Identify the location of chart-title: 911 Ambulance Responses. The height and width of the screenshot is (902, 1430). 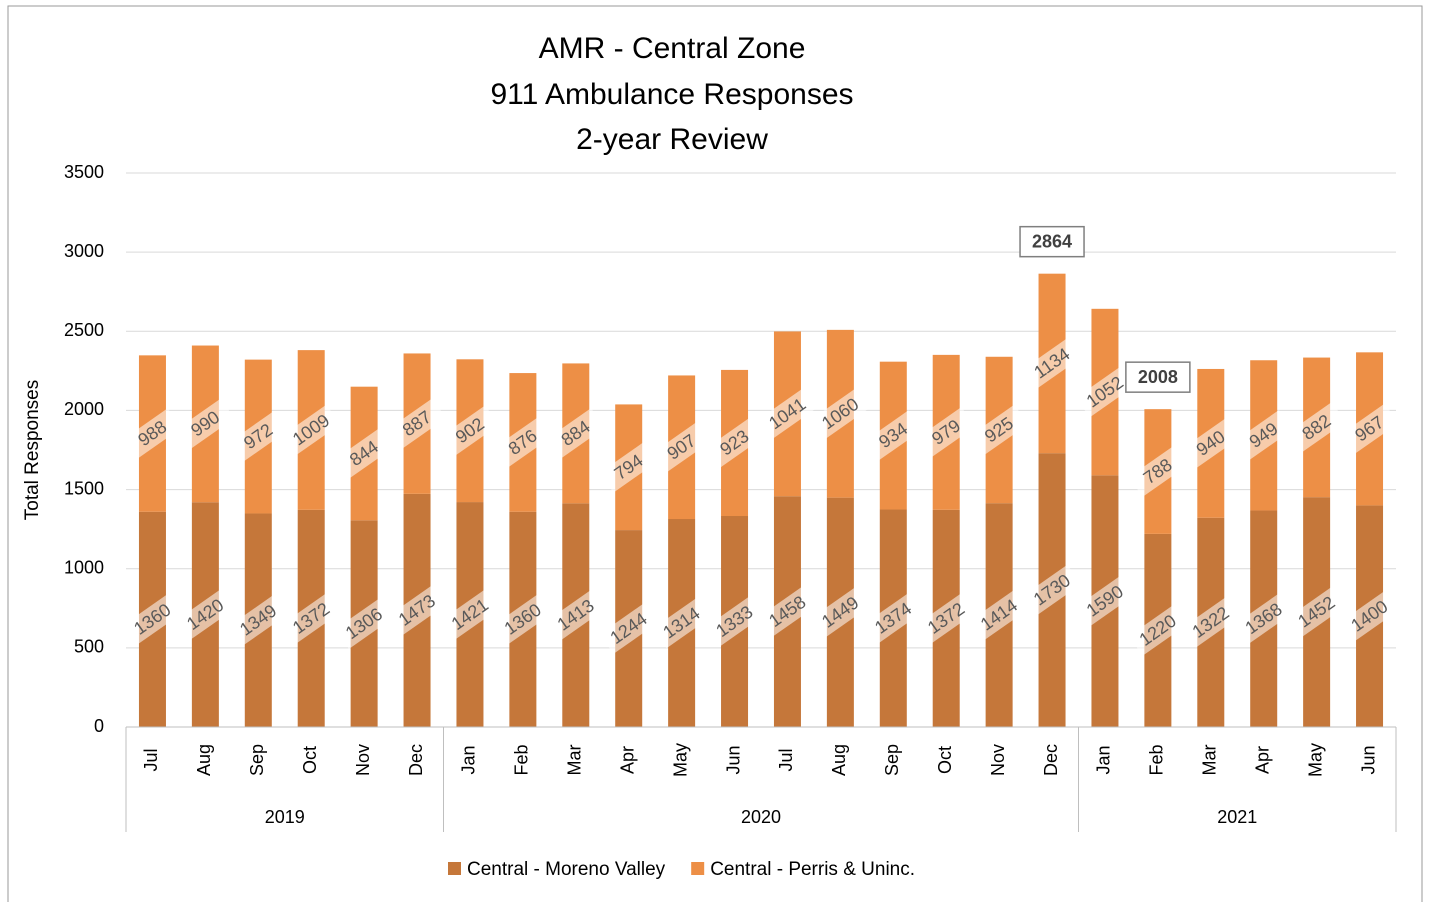
(671, 94).